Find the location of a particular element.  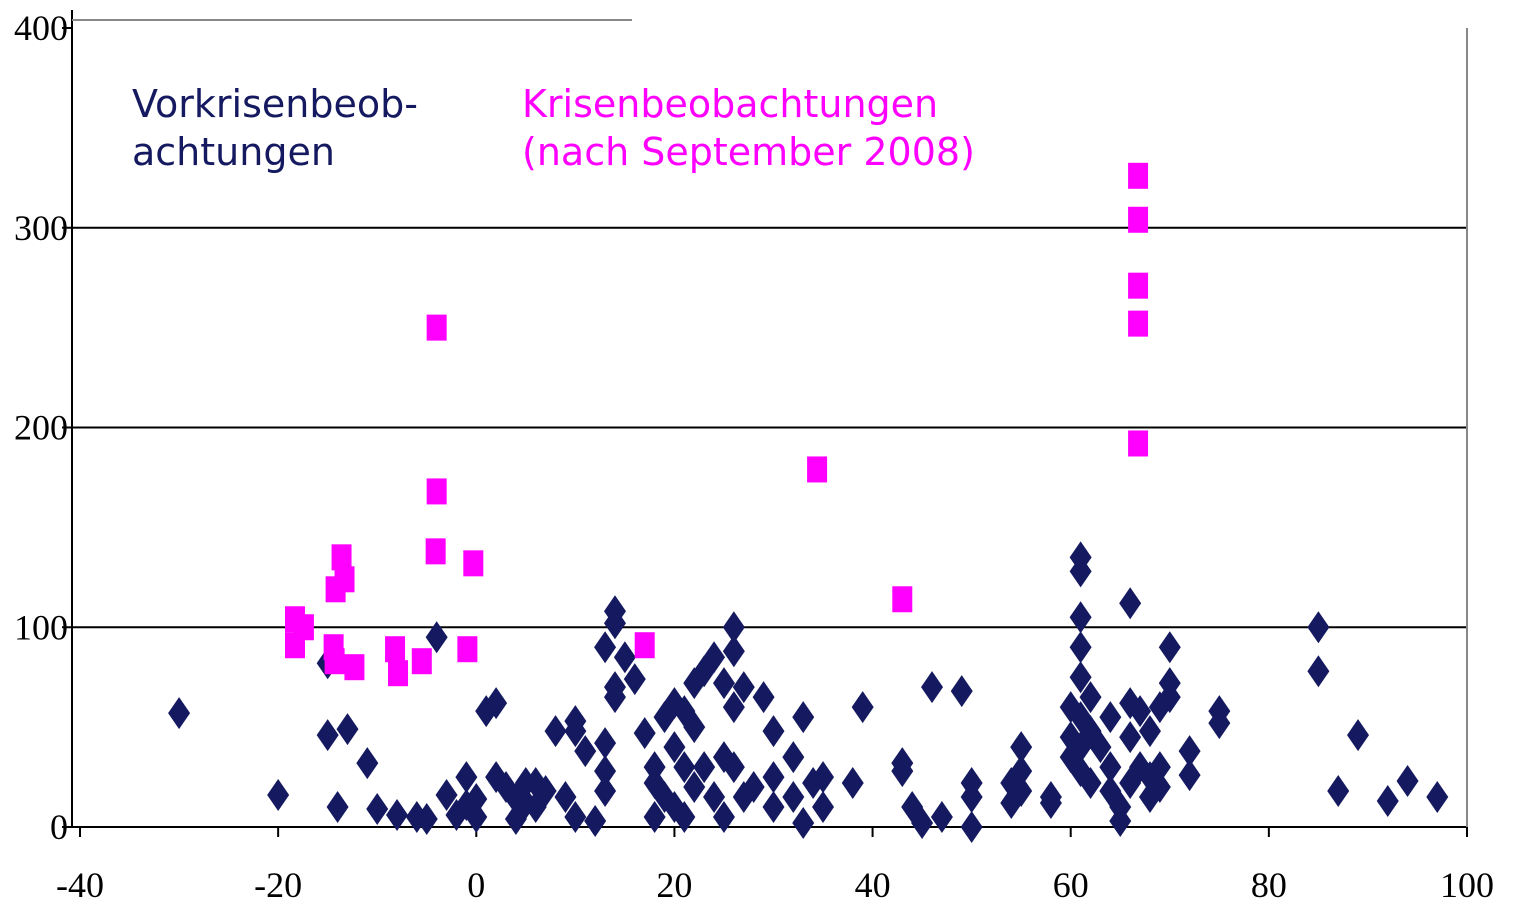

x-tick-label: -20 is located at coordinates (278, 885).